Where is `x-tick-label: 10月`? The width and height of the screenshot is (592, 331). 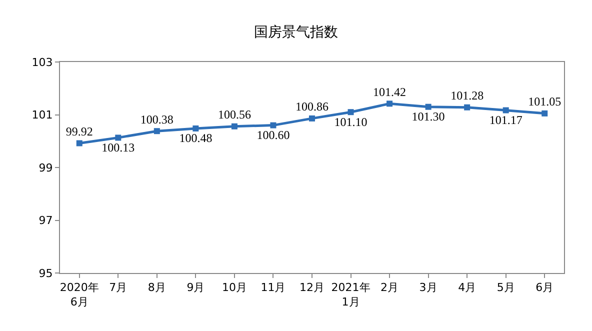
x-tick-label: 10月 is located at coordinates (234, 287).